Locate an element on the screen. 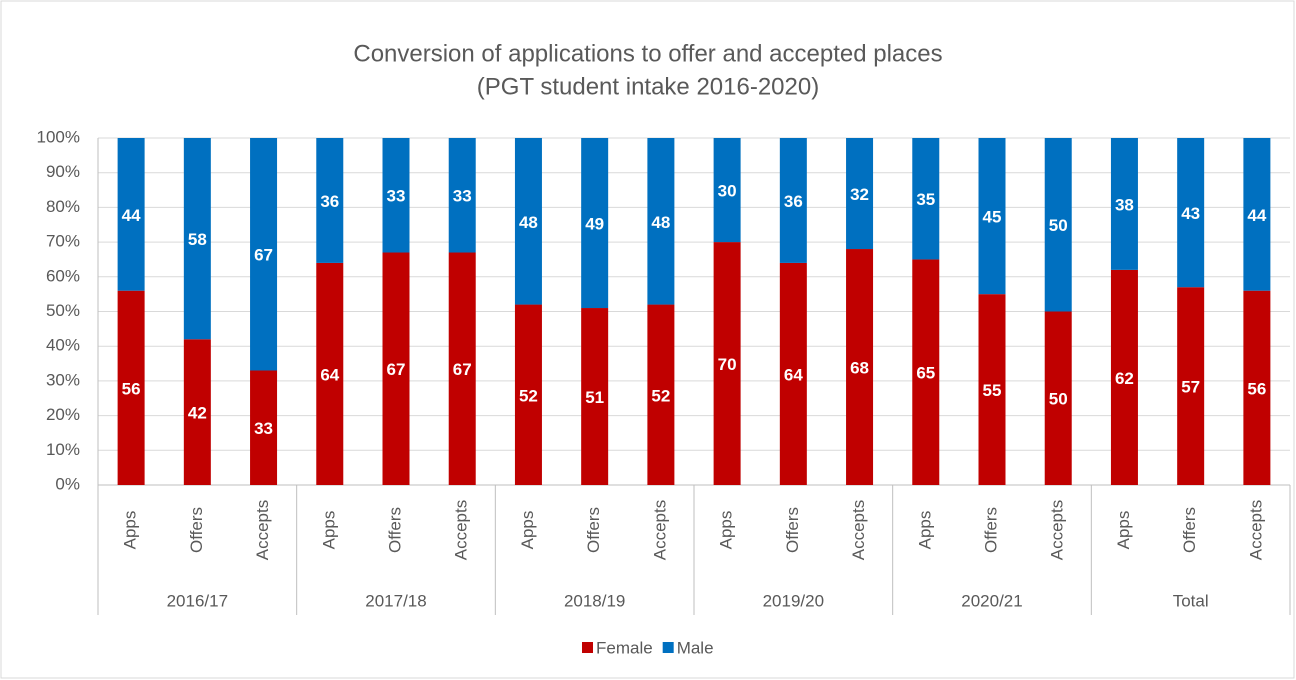 The height and width of the screenshot is (680, 1296). data-label: 51 is located at coordinates (594, 397).